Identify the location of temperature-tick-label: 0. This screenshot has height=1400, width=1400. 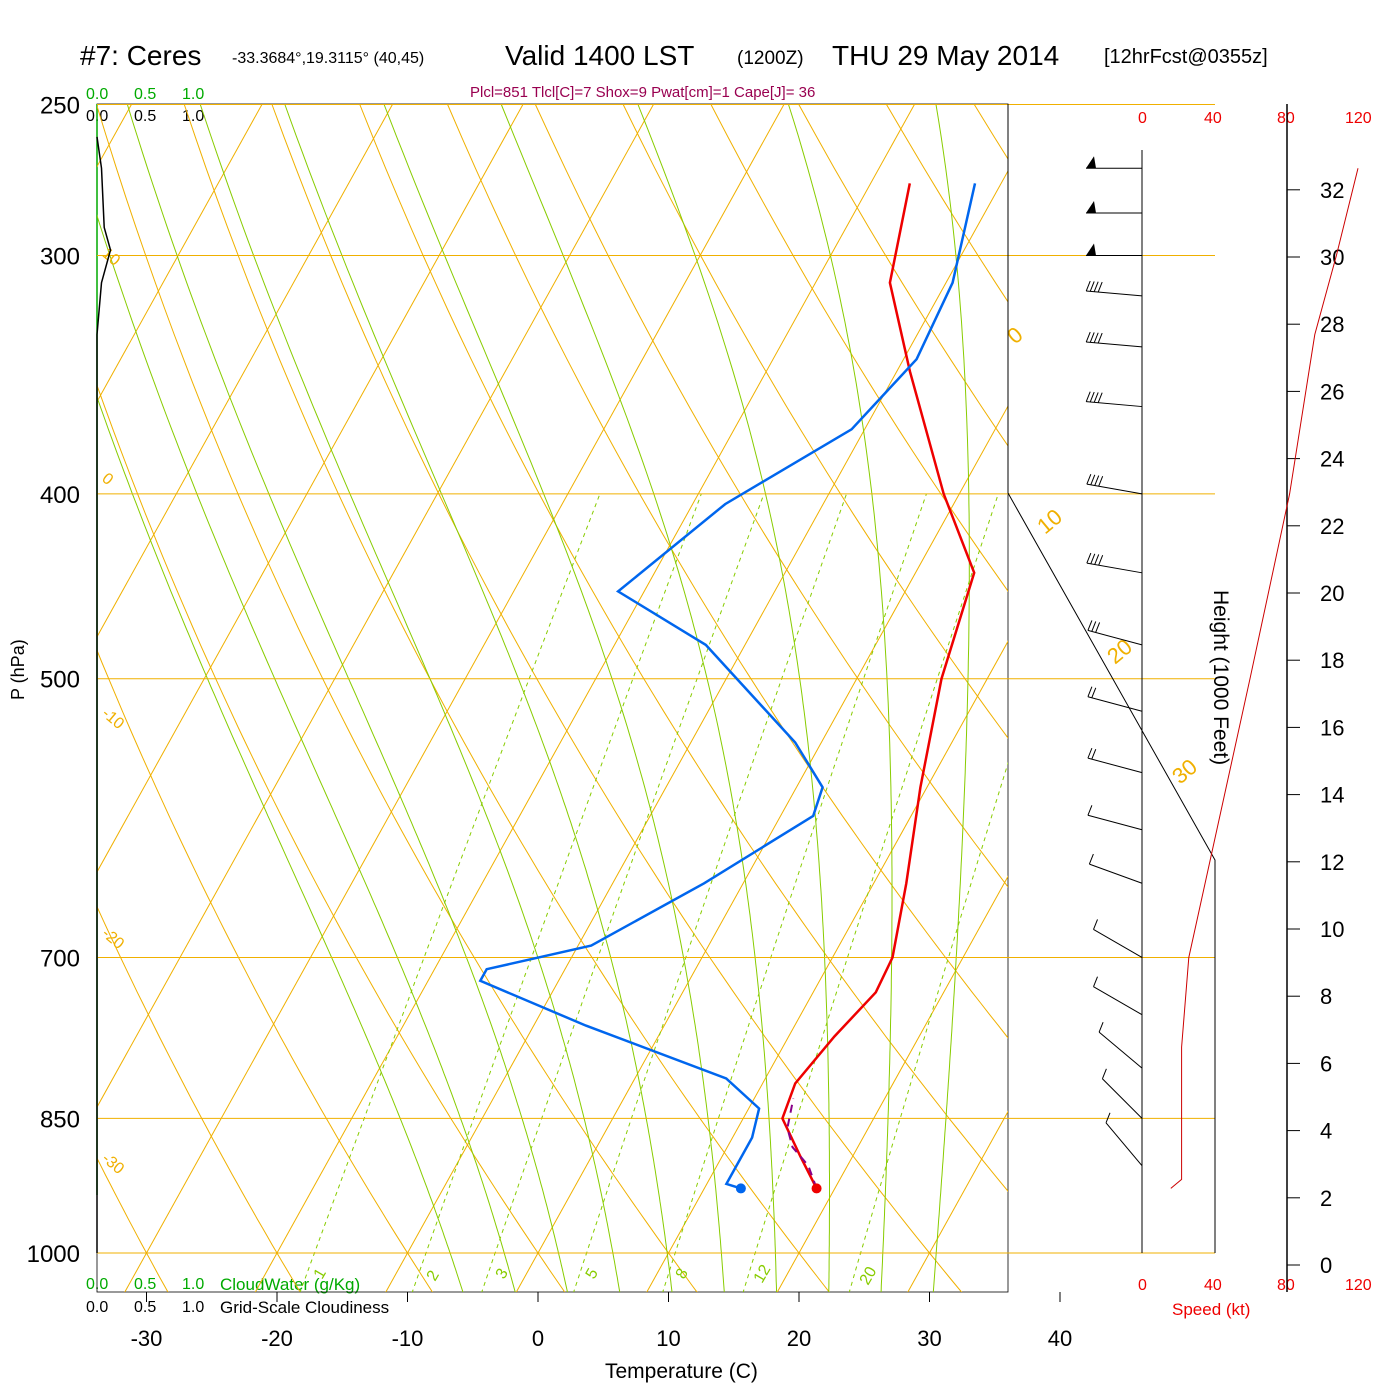
(538, 1338).